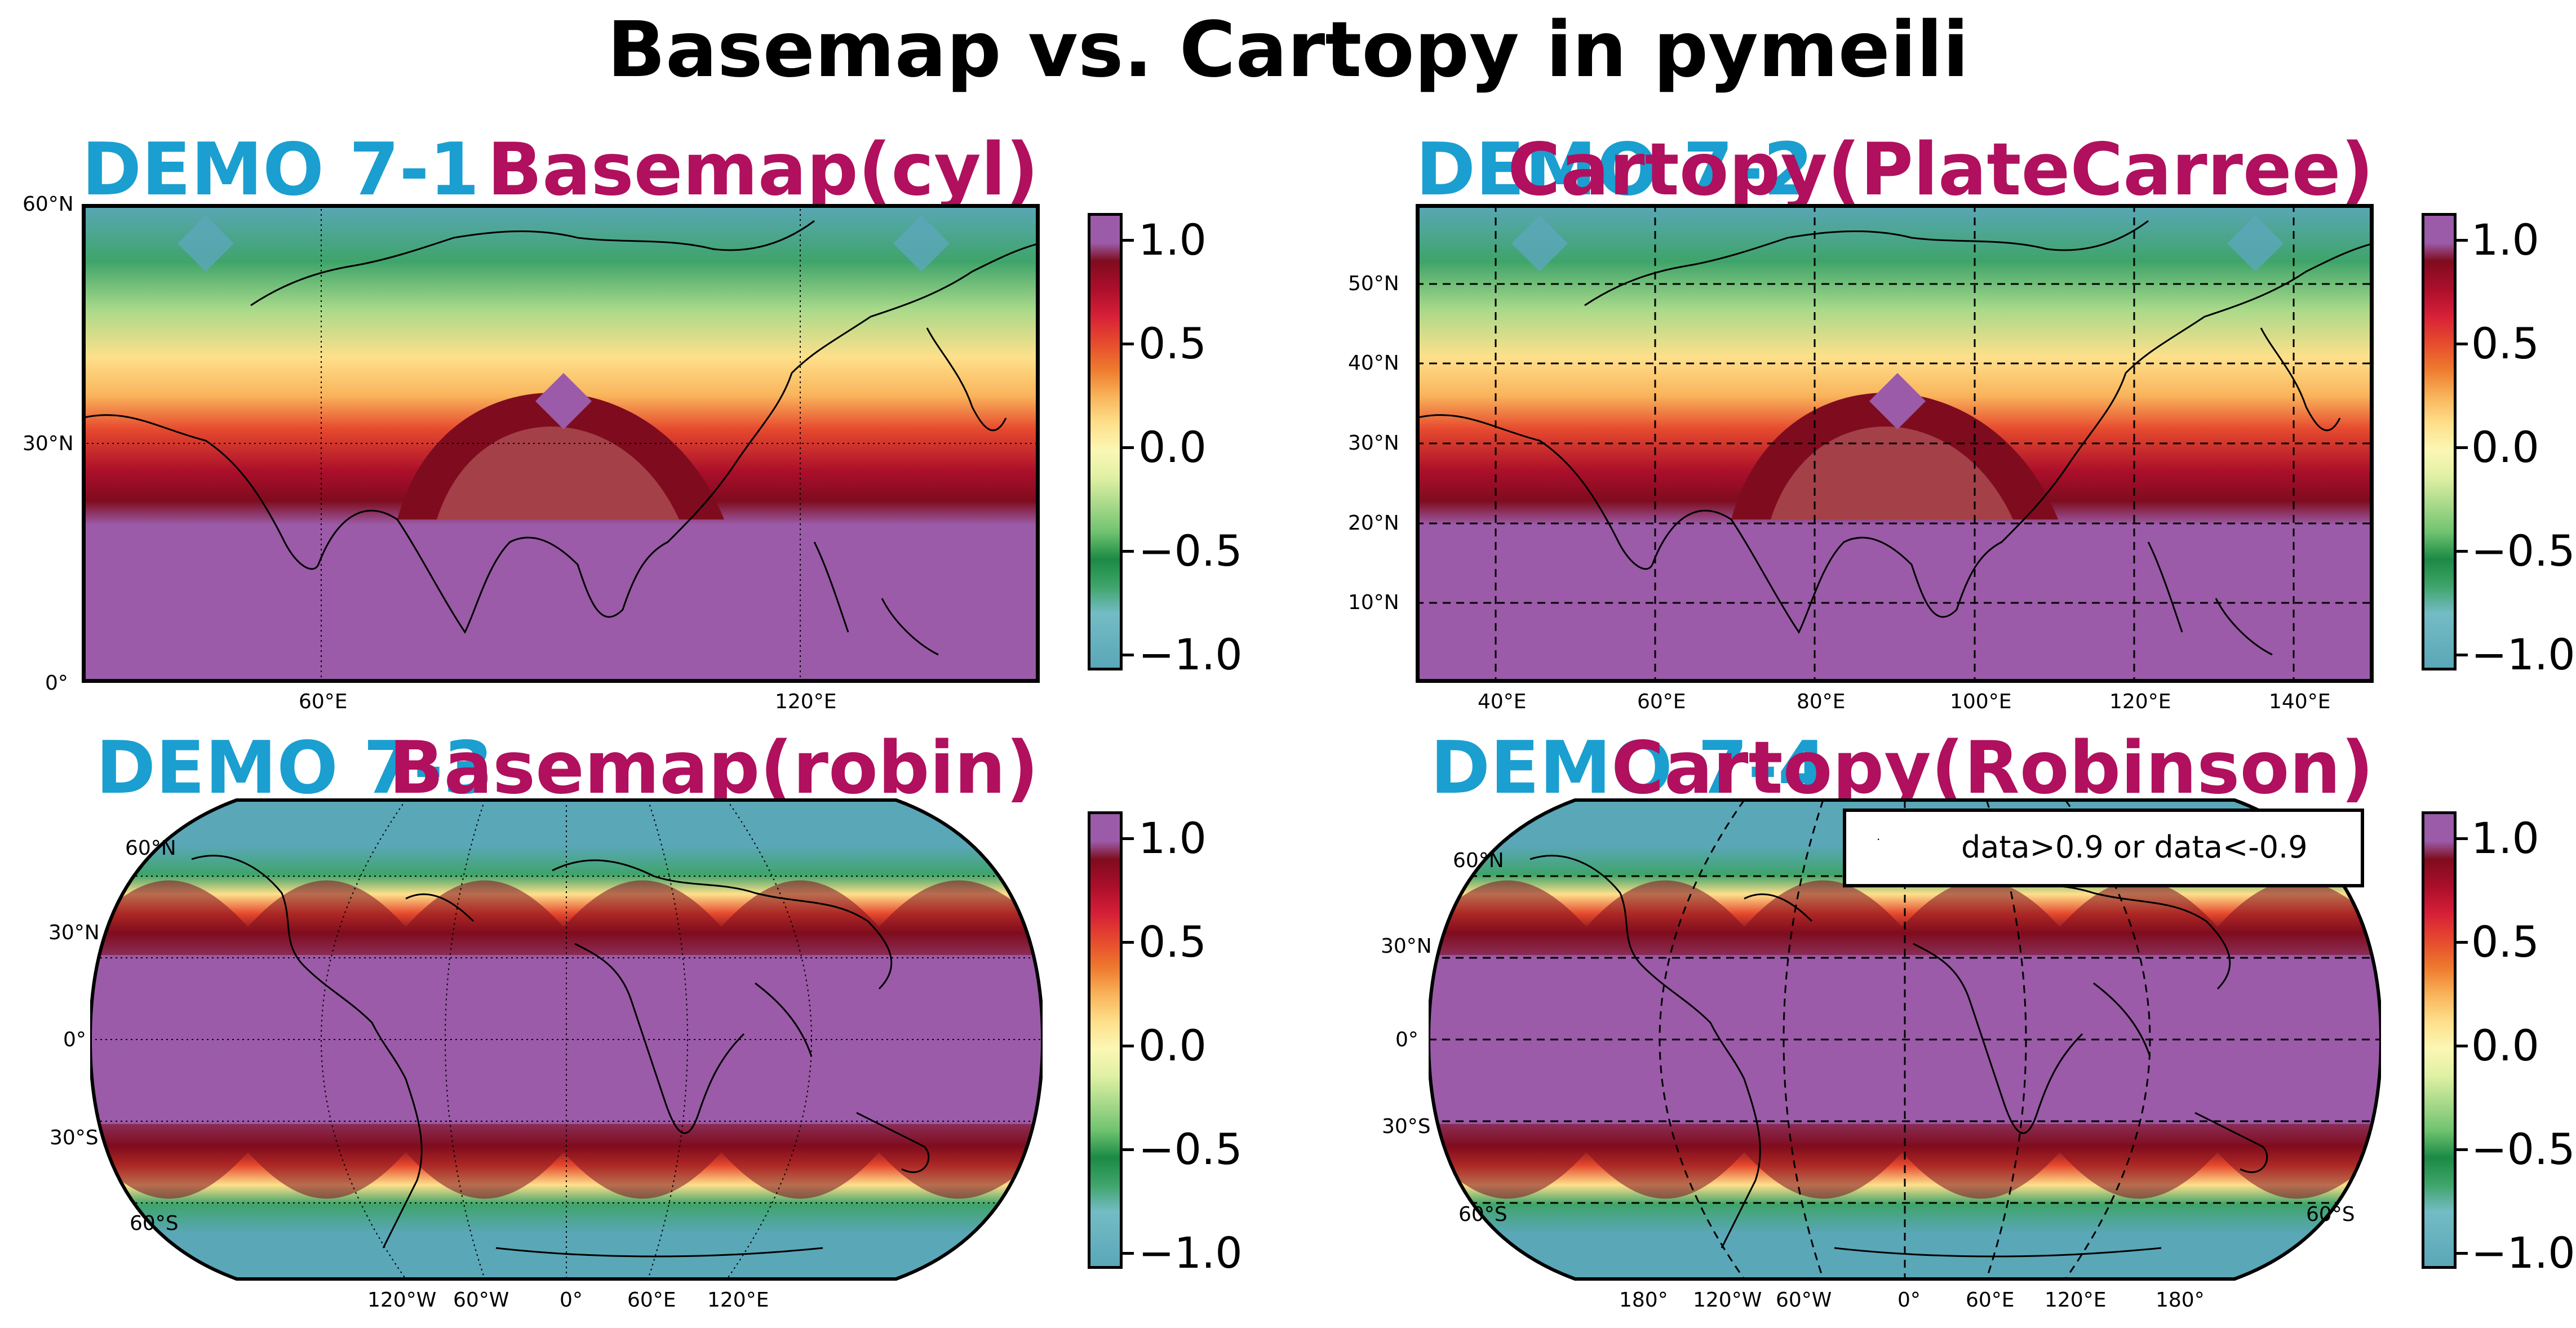 This screenshot has height=1328, width=2576. Describe the element at coordinates (714, 768) in the screenshot. I see `panel-3-subtitle: Basemap(robin)` at that location.